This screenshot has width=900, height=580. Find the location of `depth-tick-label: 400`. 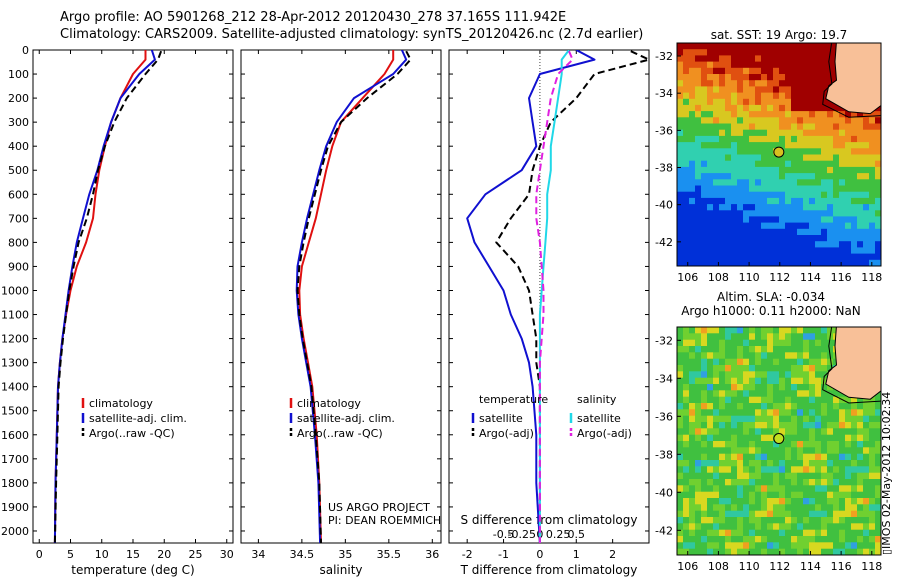

depth-tick-label: 400 is located at coordinates (18, 146).